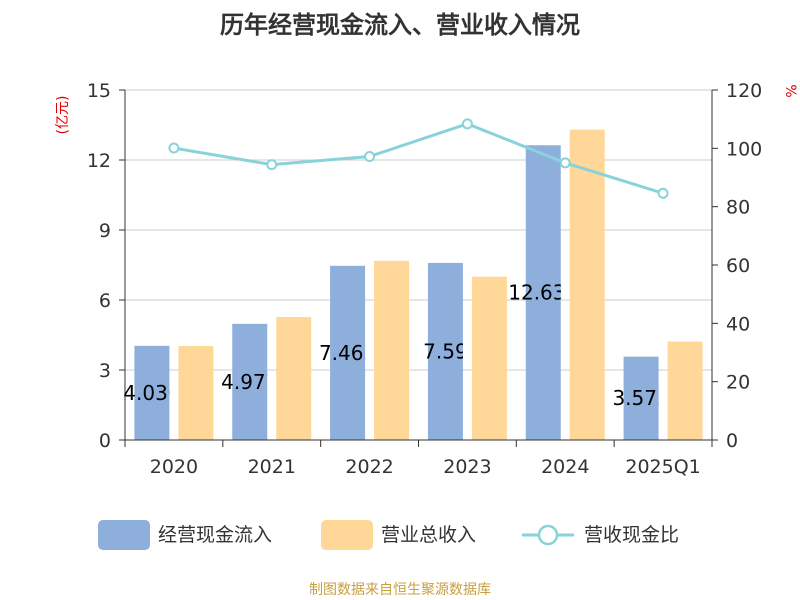 The width and height of the screenshot is (800, 600). I want to click on ratio-line, so click(418, 158).